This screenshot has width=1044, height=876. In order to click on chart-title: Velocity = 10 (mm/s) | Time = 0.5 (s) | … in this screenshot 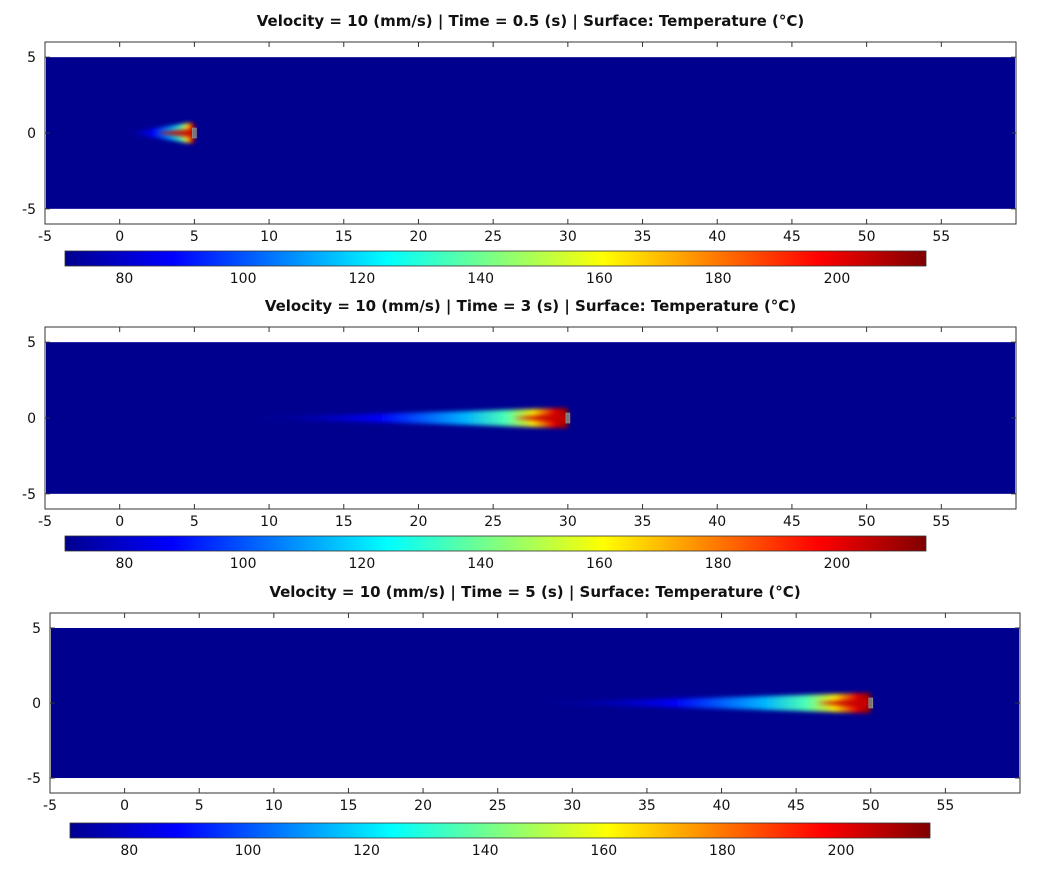, I will do `click(531, 21)`.